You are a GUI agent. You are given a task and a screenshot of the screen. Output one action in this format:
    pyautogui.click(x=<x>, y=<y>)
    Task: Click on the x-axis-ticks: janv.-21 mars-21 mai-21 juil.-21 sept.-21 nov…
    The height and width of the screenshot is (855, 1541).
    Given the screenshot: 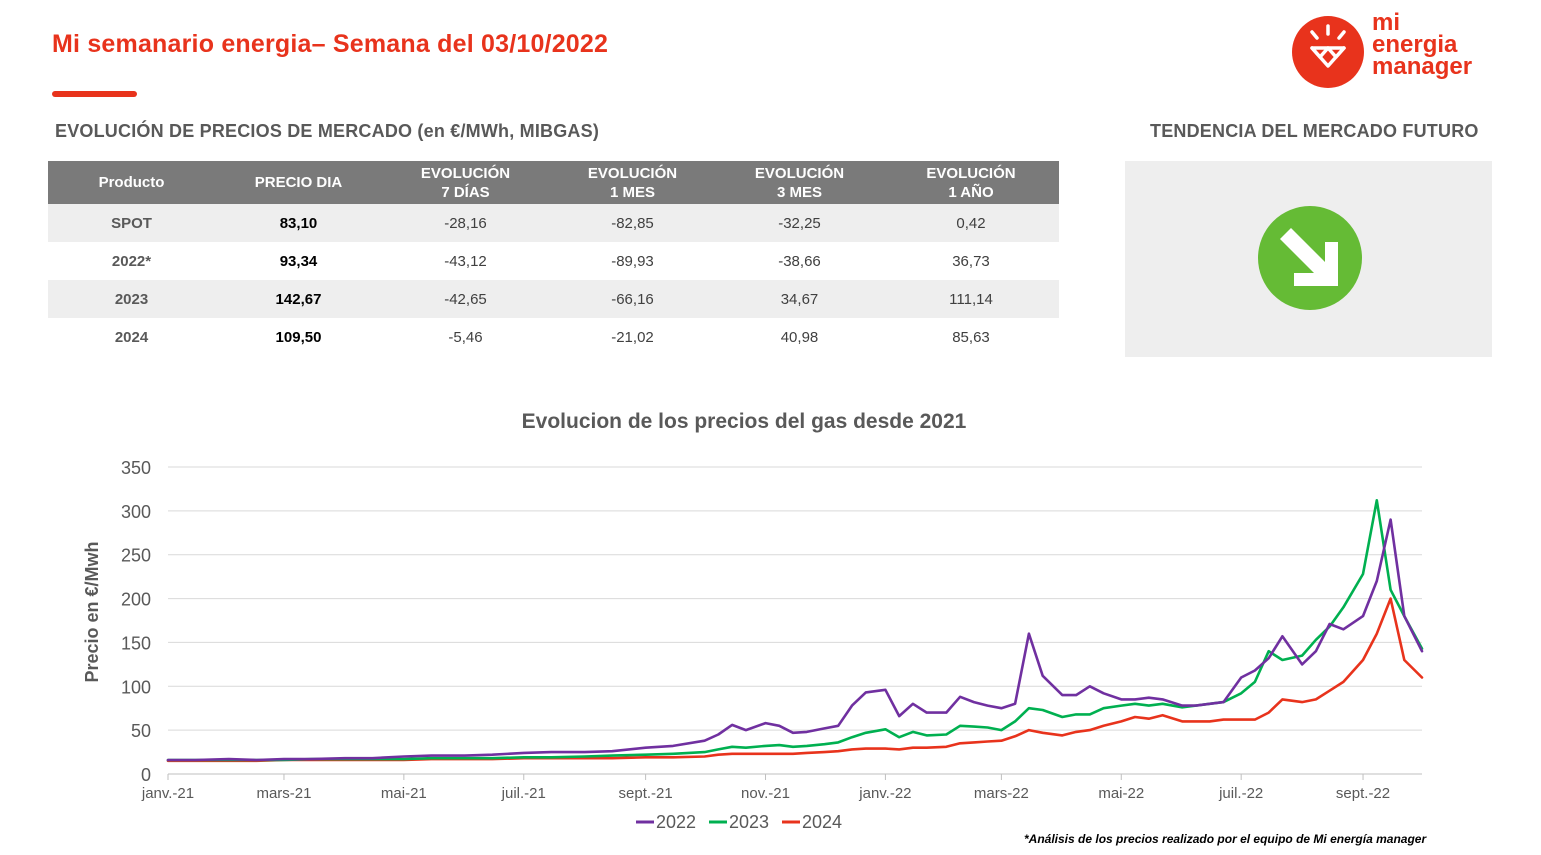 What is the action you would take?
    pyautogui.click(x=765, y=788)
    